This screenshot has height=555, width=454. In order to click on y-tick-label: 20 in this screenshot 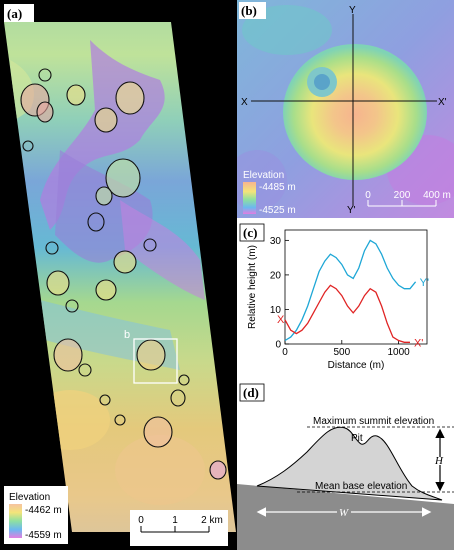, I will do `click(276, 275)`.